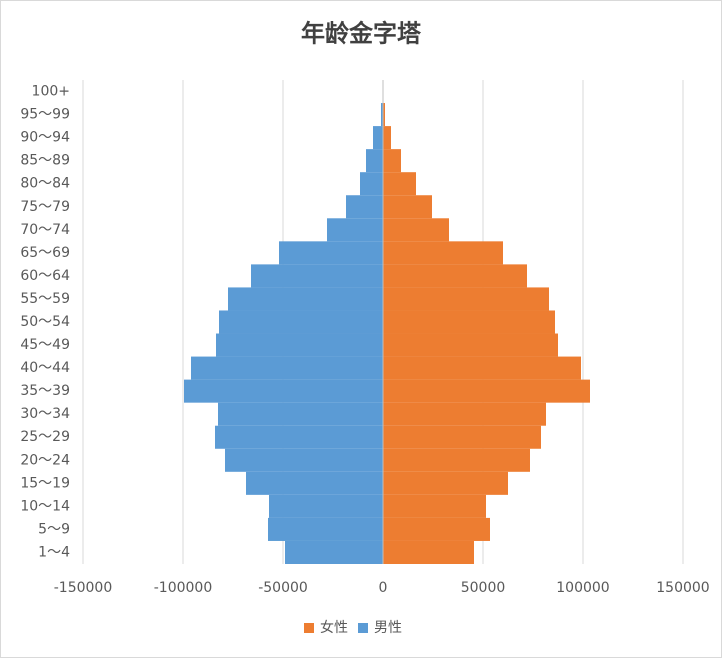 The height and width of the screenshot is (658, 722). What do you see at coordinates (45, 161) in the screenshot?
I see `y-tick-label: 85～89` at bounding box center [45, 161].